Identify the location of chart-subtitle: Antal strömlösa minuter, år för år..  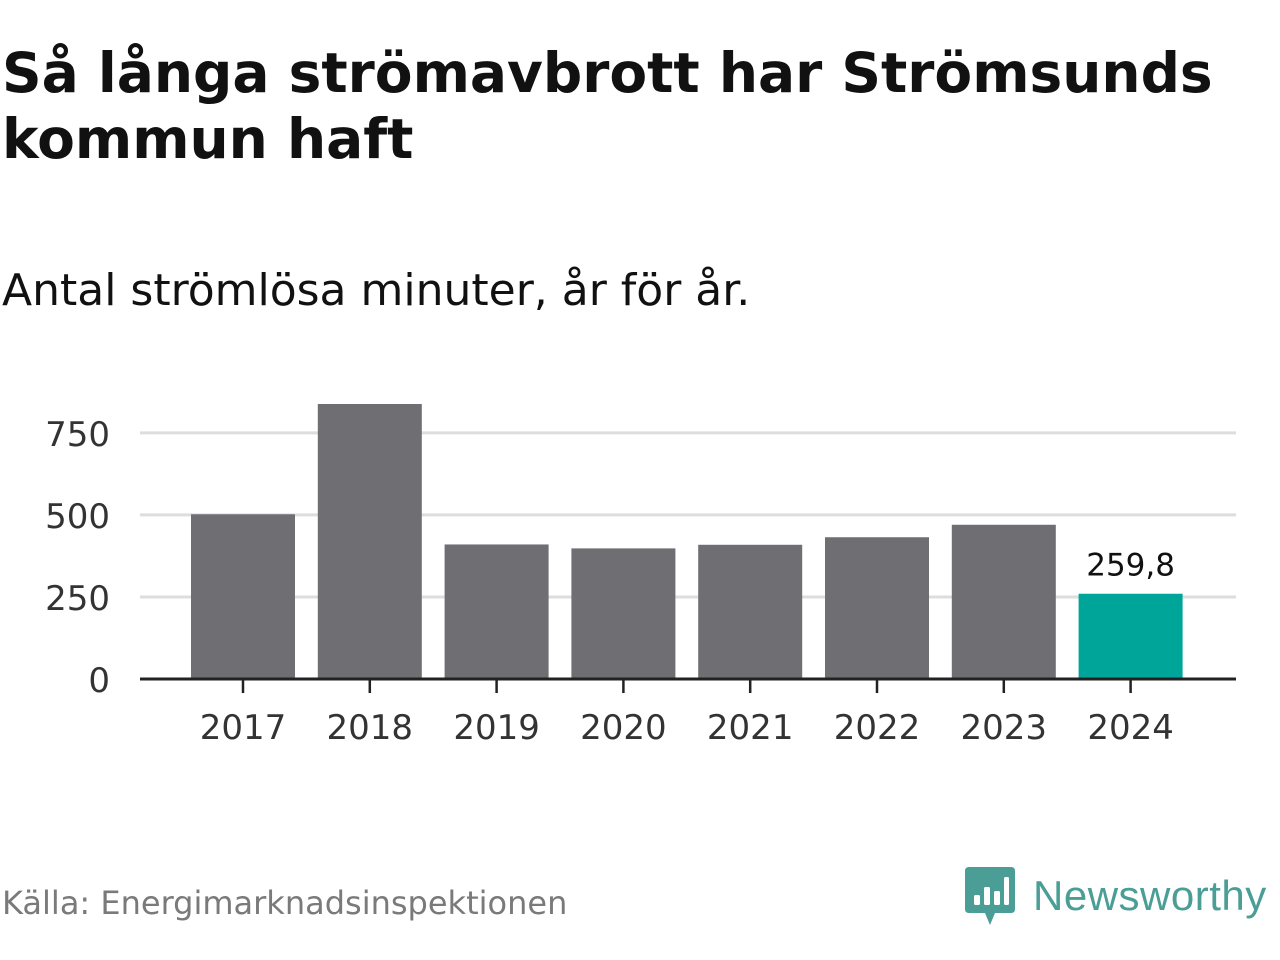
(376, 290).